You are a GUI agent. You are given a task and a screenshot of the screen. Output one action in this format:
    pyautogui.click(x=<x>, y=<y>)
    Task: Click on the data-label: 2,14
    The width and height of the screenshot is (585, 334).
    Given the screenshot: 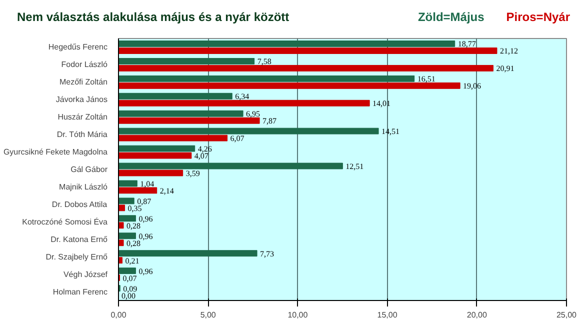 What is the action you would take?
    pyautogui.click(x=167, y=191)
    